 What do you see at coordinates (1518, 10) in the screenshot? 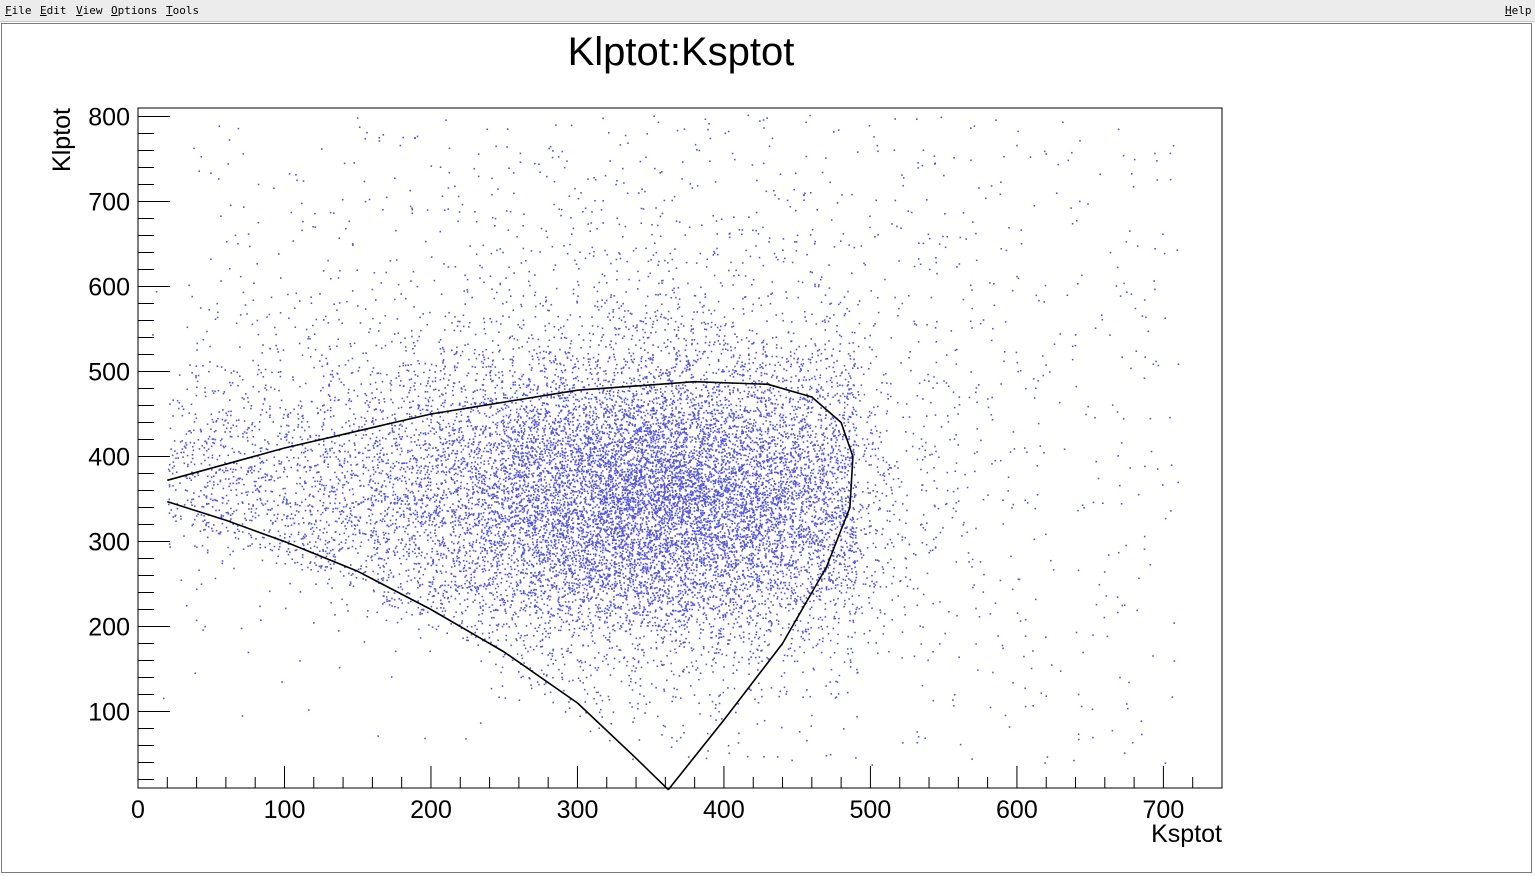
I see `menu-help: Help` at bounding box center [1518, 10].